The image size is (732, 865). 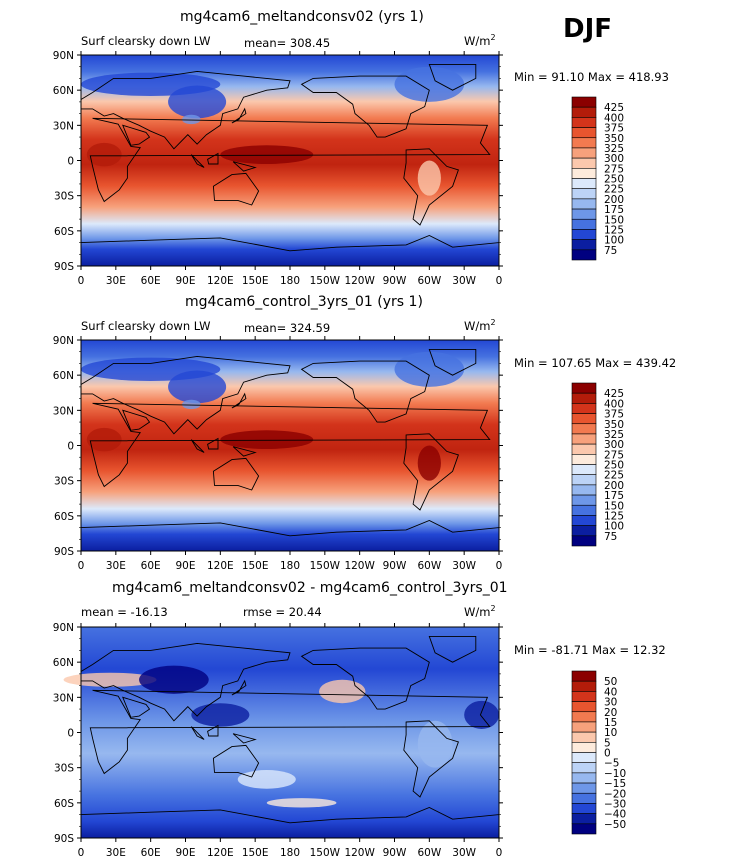 What do you see at coordinates (610, 251) in the screenshot?
I see `colorbar-label: 75` at bounding box center [610, 251].